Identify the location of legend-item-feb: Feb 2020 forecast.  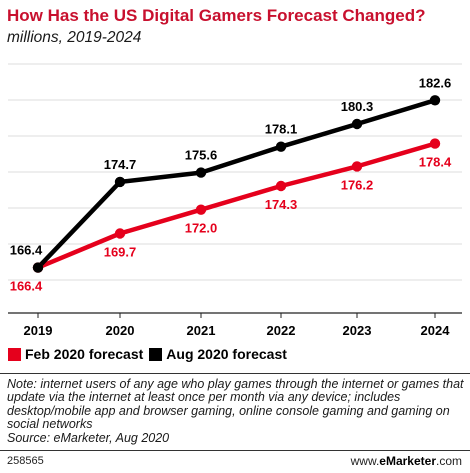
(75, 354).